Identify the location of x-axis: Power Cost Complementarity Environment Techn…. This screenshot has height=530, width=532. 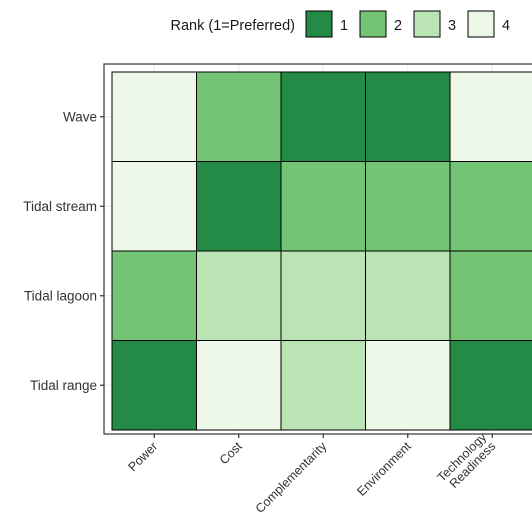
(311, 473).